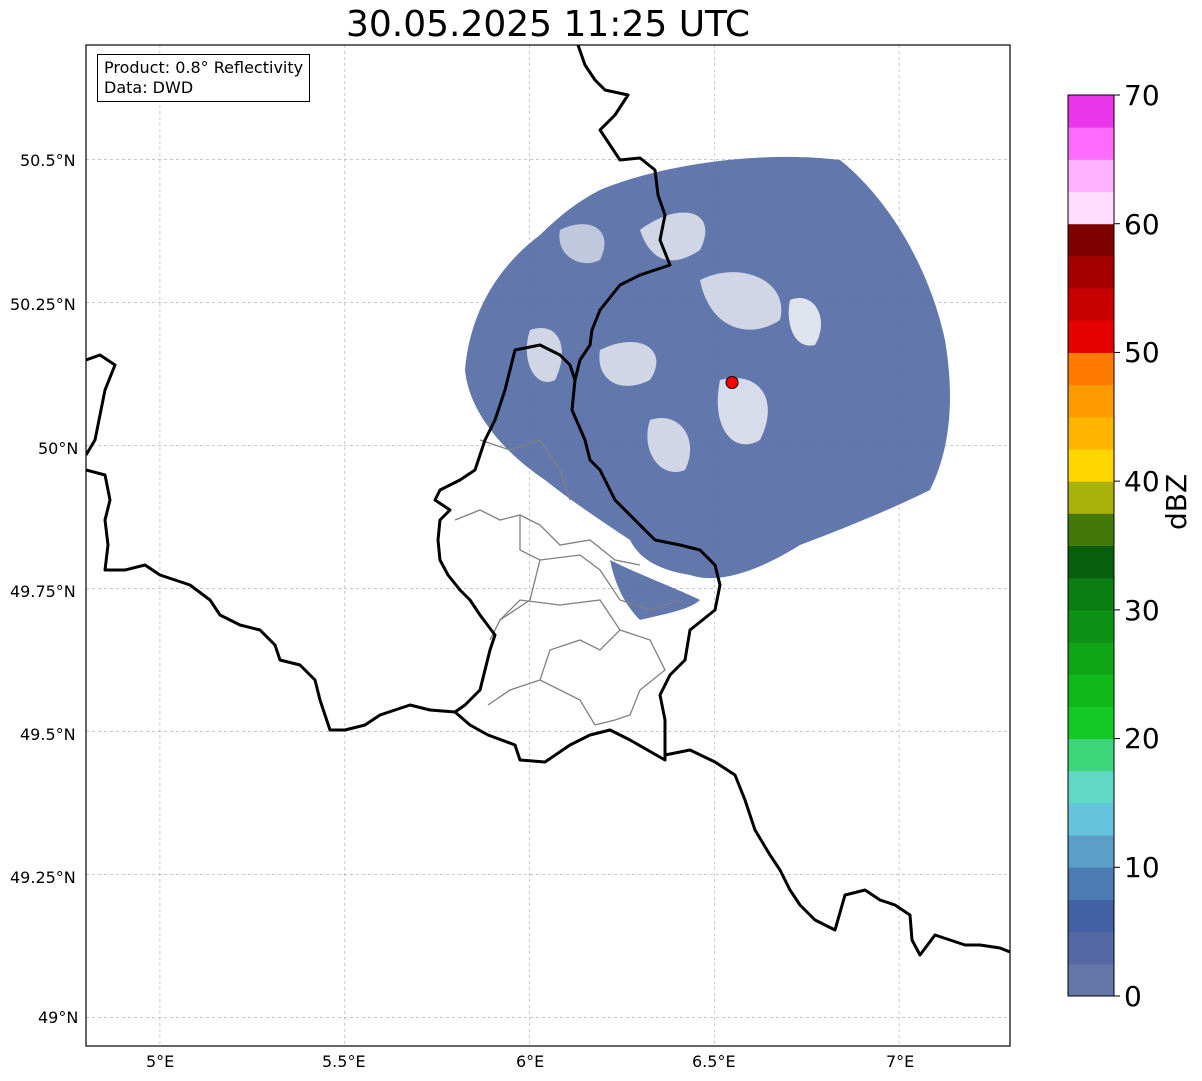  Describe the element at coordinates (48, 734) in the screenshot. I see `lat-tick-label: 49.5°N` at that location.